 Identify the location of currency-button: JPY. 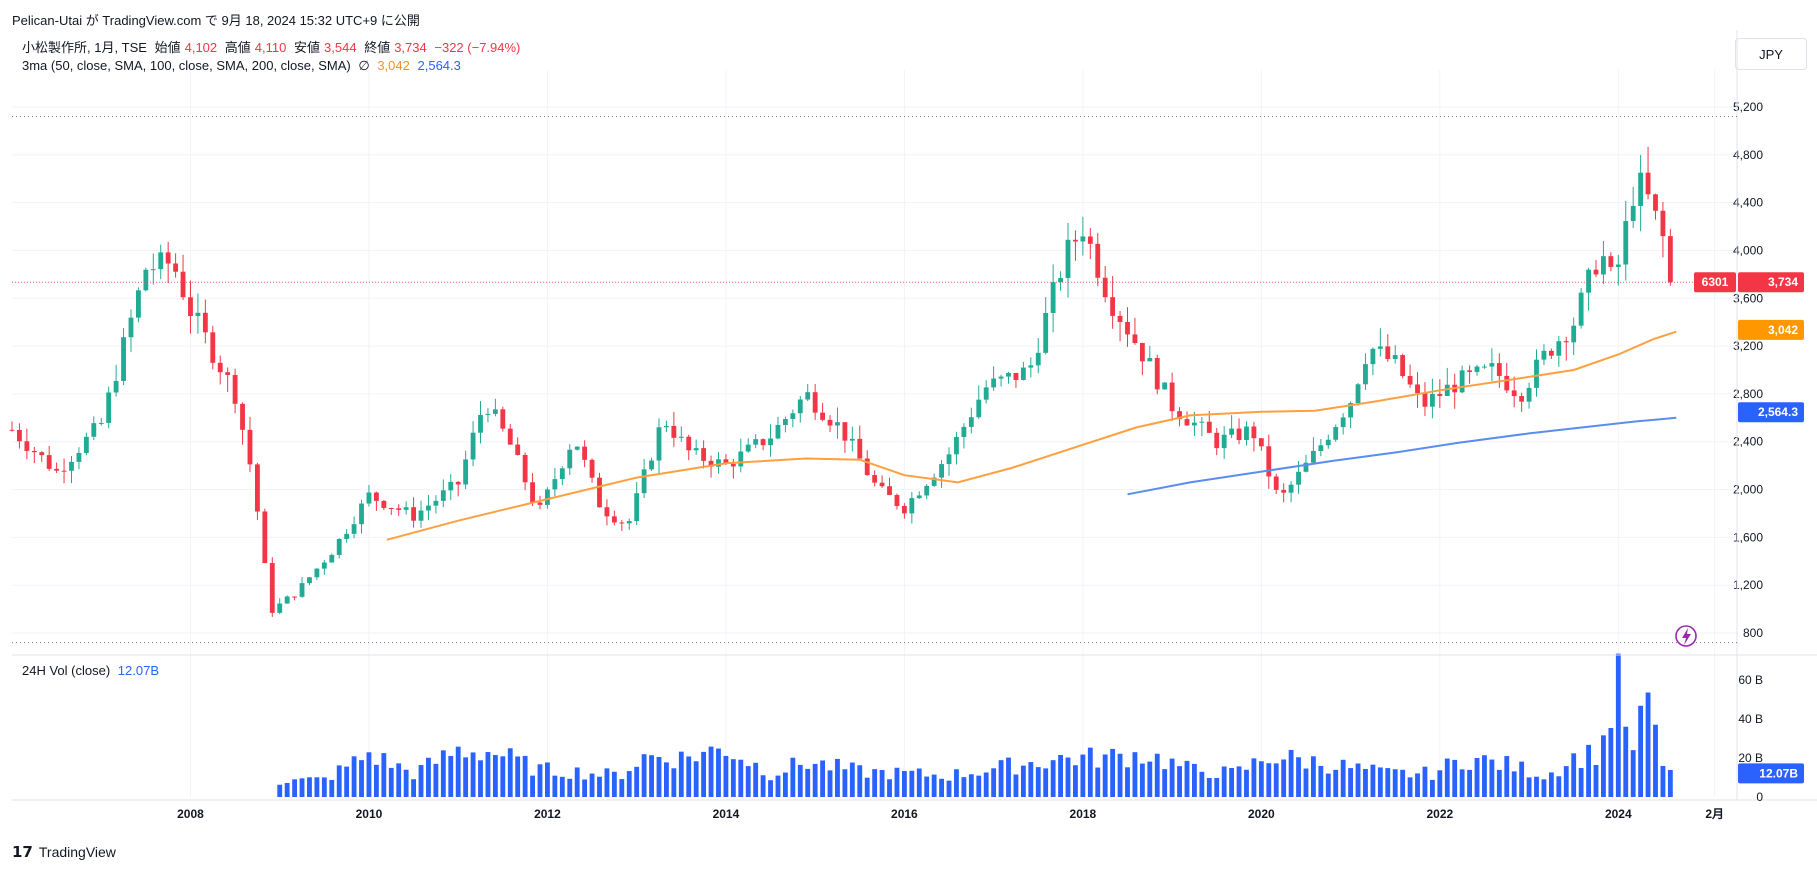
(1771, 54).